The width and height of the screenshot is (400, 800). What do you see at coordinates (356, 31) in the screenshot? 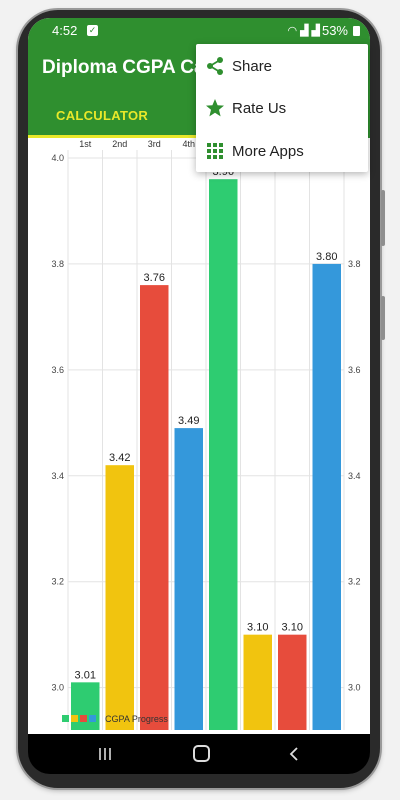
I see `battery-icon` at bounding box center [356, 31].